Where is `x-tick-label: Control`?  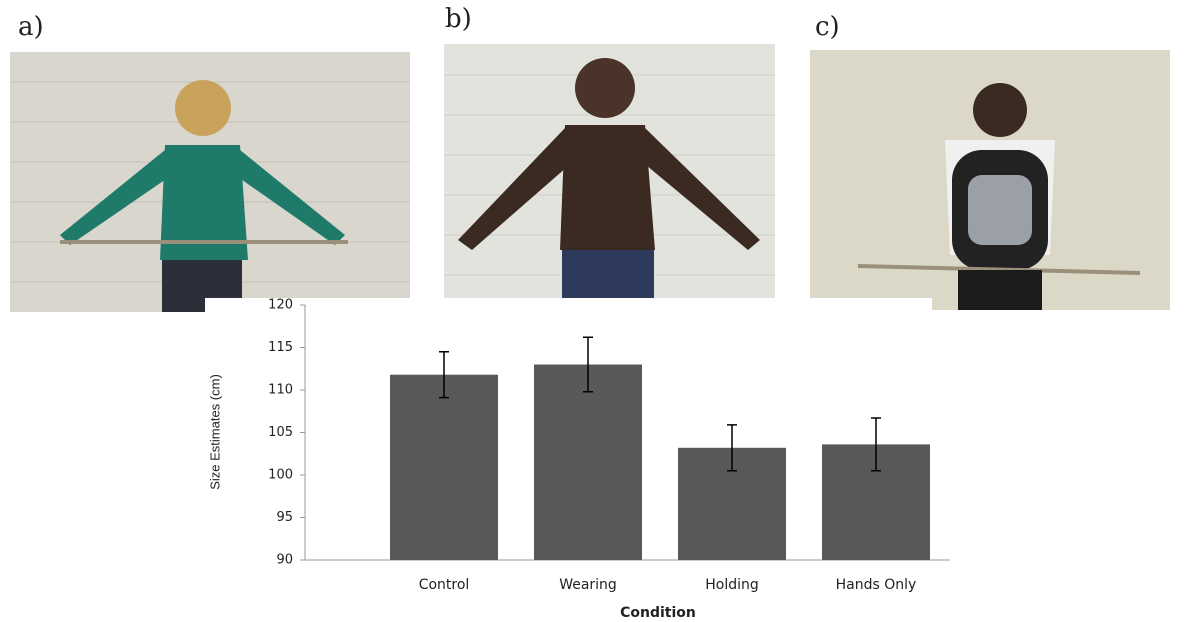 x-tick-label: Control is located at coordinates (444, 585).